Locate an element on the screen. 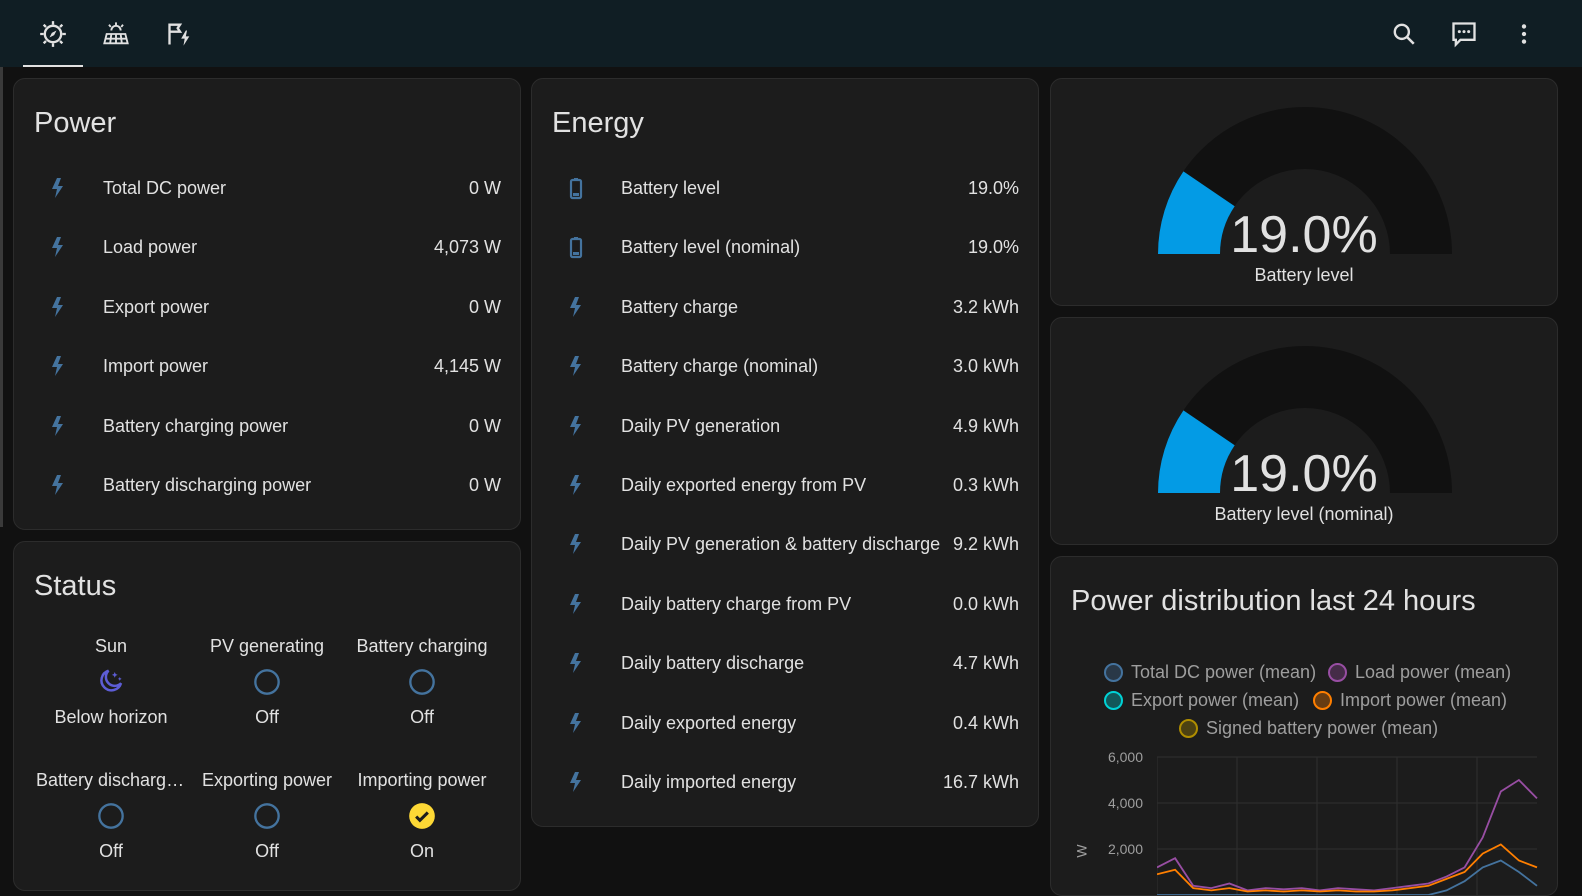 Image resolution: width=1582 pixels, height=896 pixels. status-battery-discharging: Battery discharging Off is located at coordinates (111, 816).